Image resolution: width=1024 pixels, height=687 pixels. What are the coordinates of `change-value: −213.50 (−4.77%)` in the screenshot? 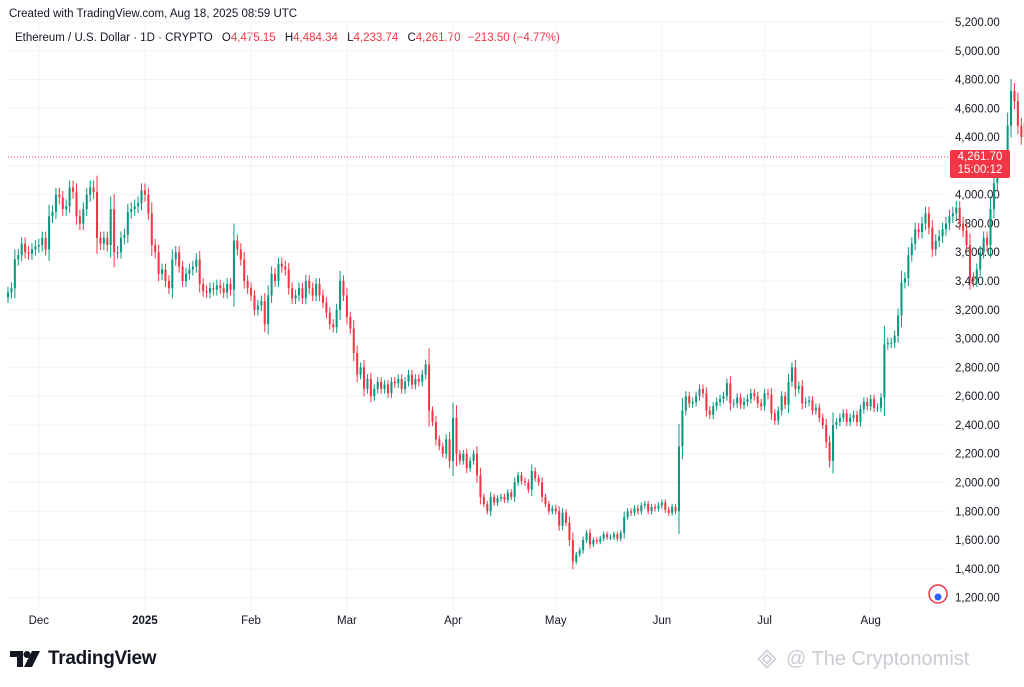 It's located at (513, 38).